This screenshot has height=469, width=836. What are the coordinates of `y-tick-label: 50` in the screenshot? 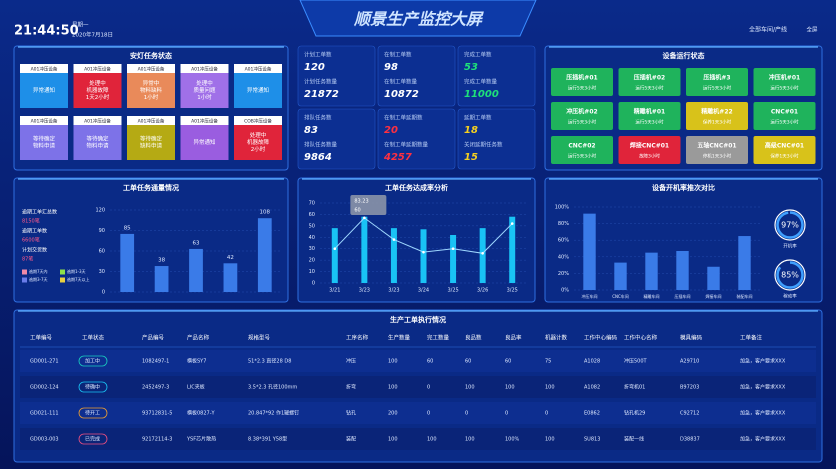 It's located at (312, 226).